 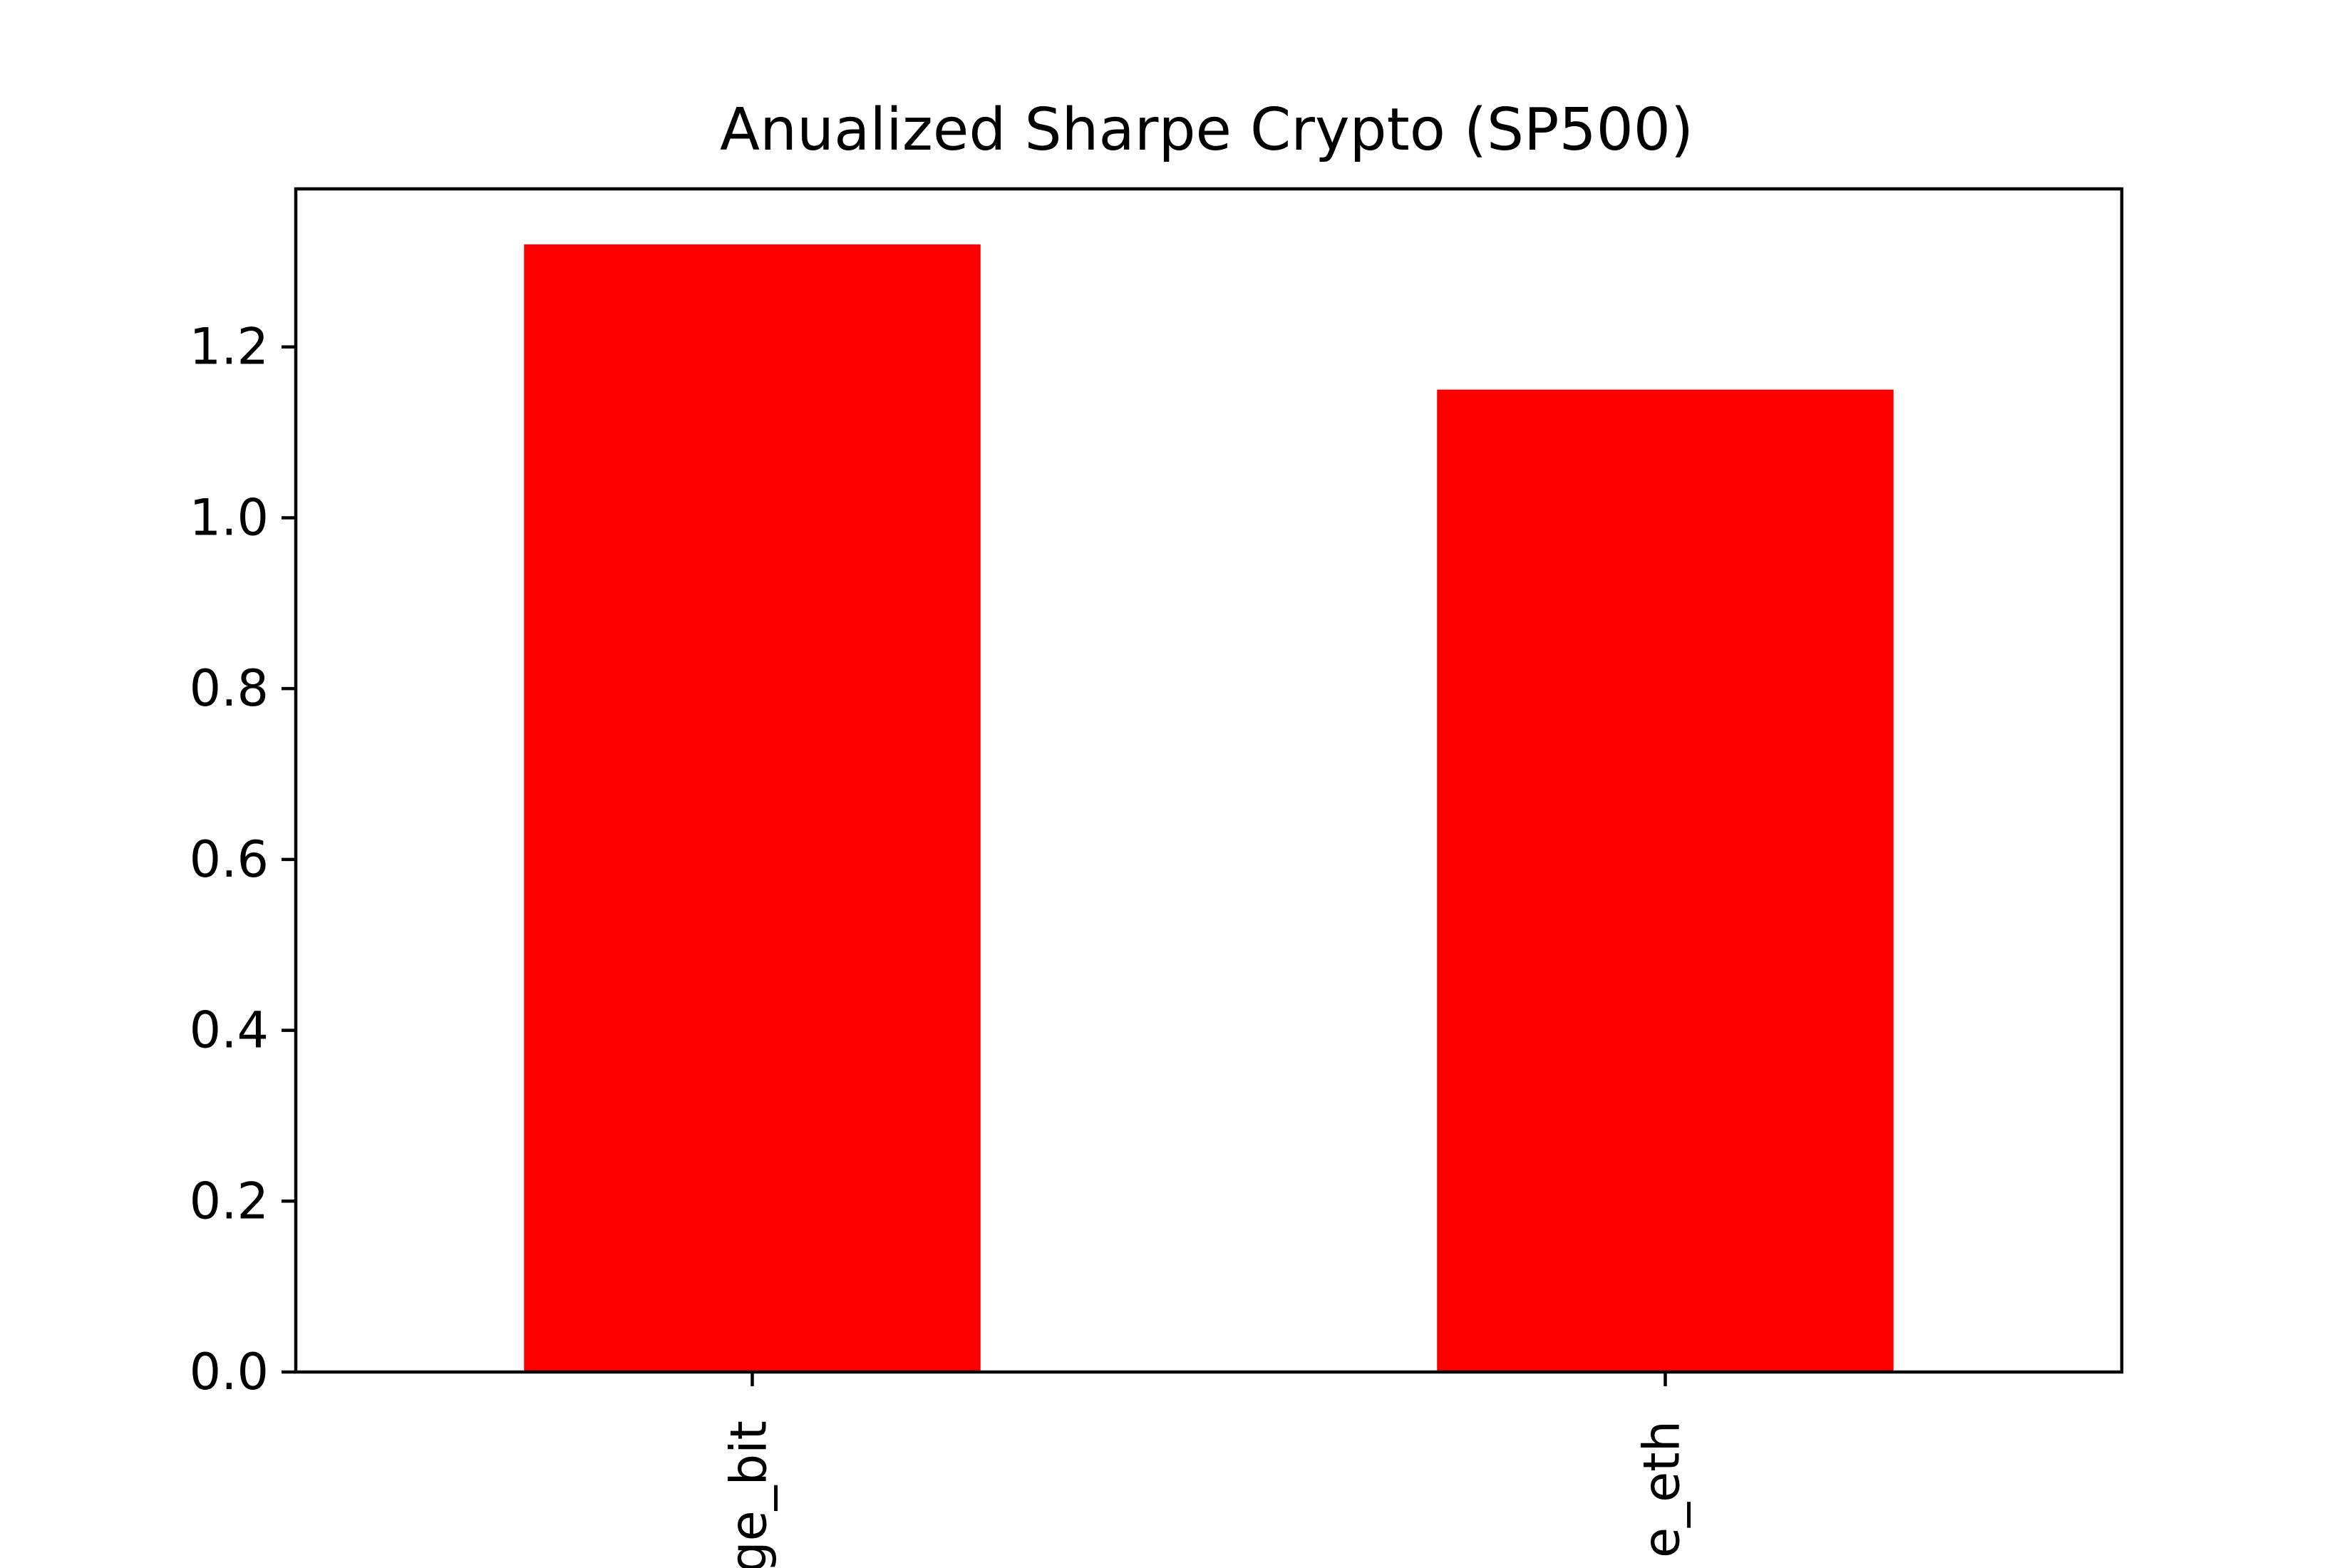 I want to click on x-tick-label-1: e_eth, so click(x=1662, y=1489).